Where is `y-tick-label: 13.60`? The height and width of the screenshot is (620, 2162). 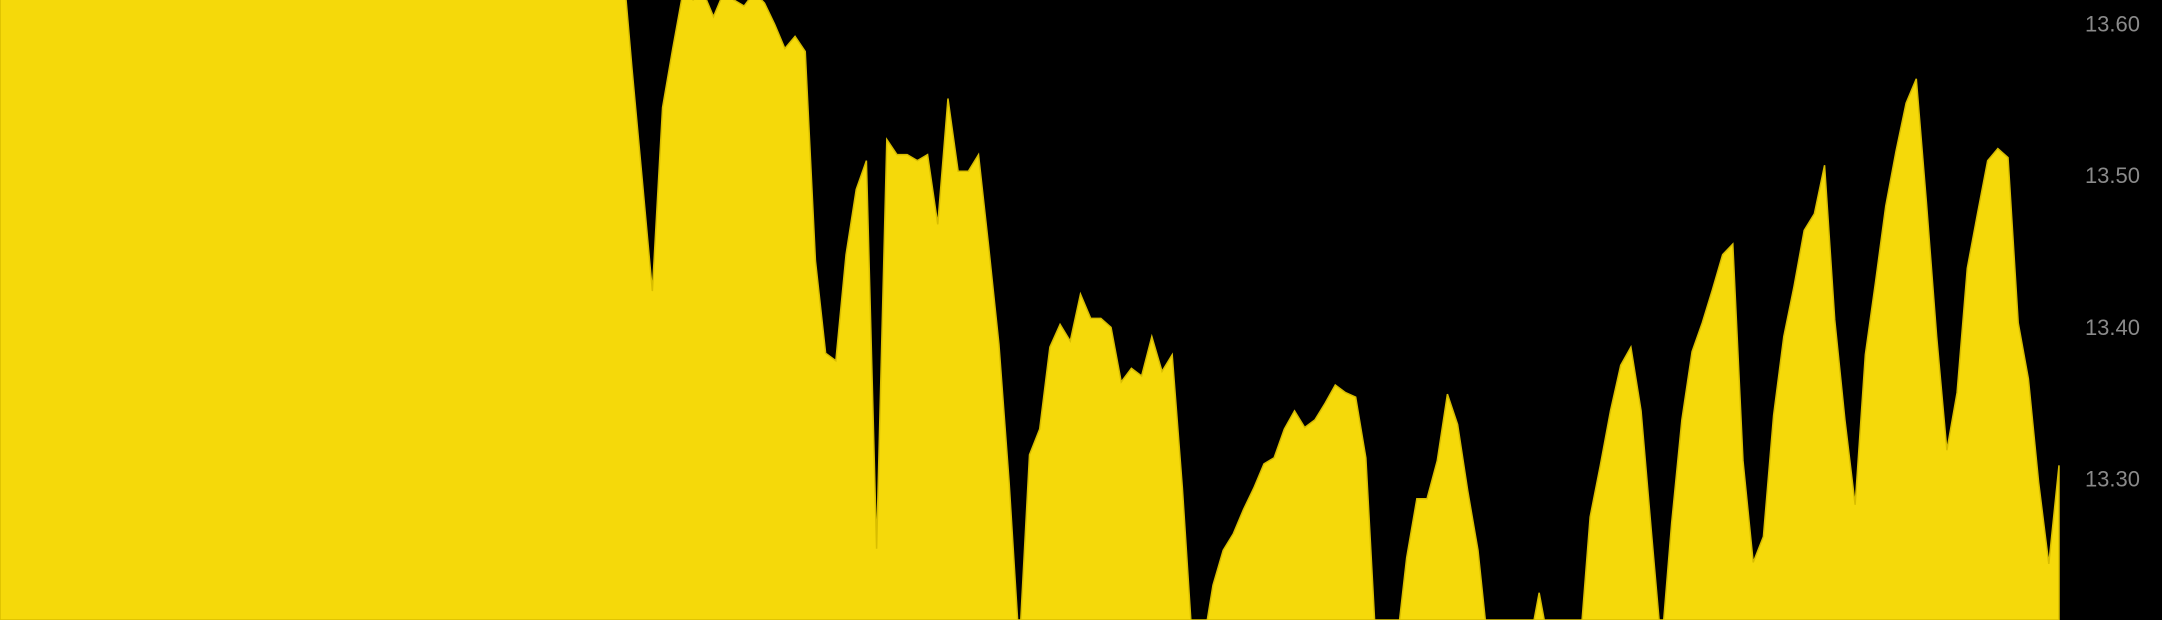 y-tick-label: 13.60 is located at coordinates (2112, 24).